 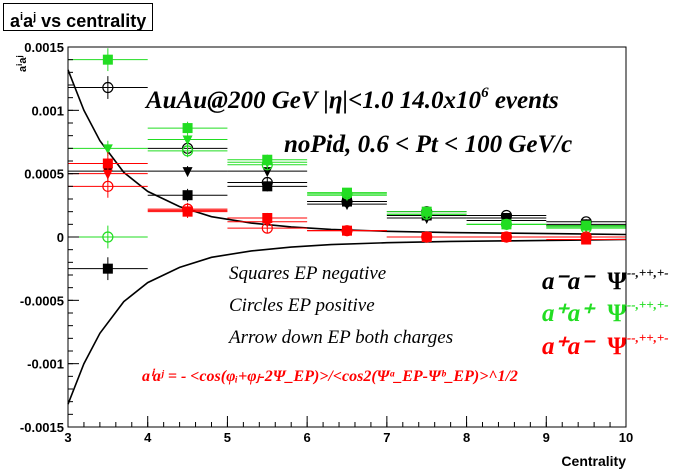 I want to click on y-tick-label: 0.001, so click(x=47, y=110).